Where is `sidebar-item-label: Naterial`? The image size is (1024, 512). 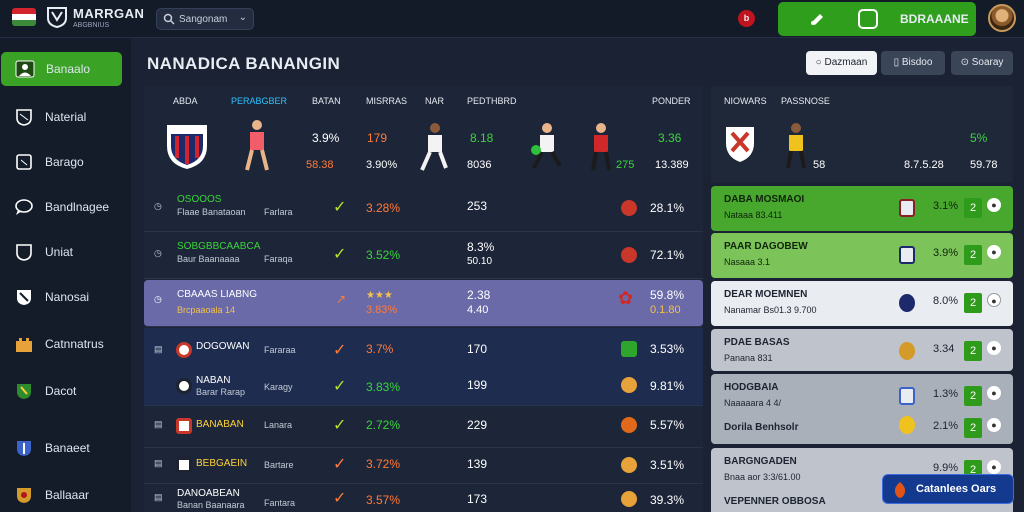
sidebar-item-label: Naterial is located at coordinates (66, 117).